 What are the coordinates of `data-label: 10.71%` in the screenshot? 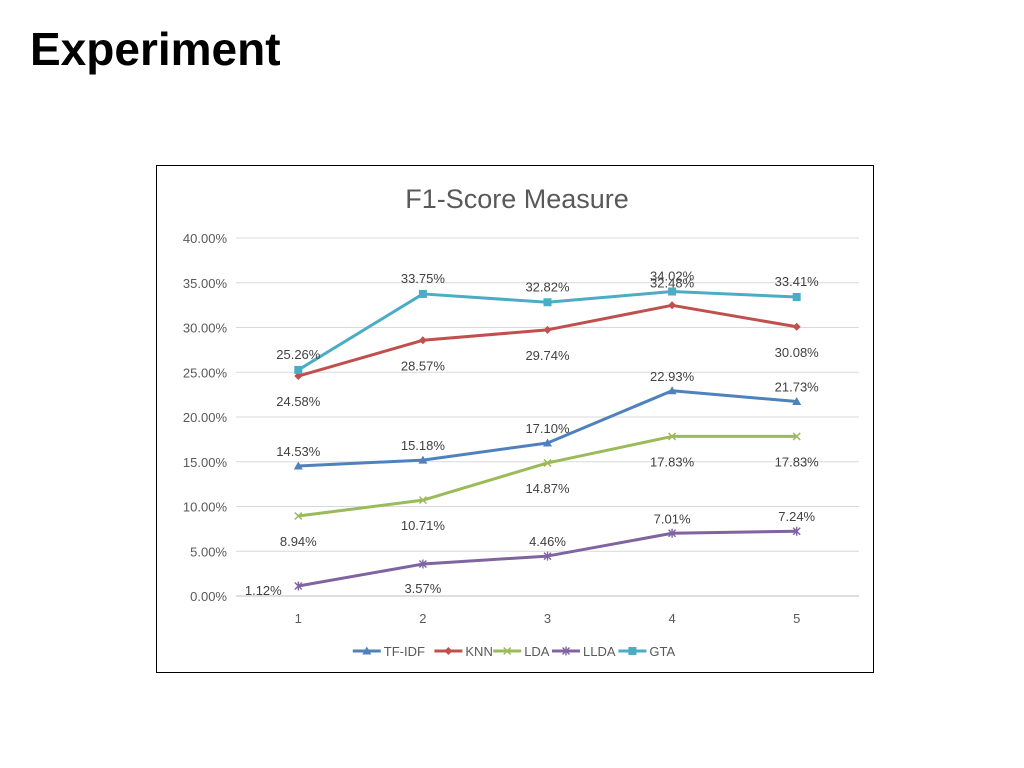 It's located at (423, 525).